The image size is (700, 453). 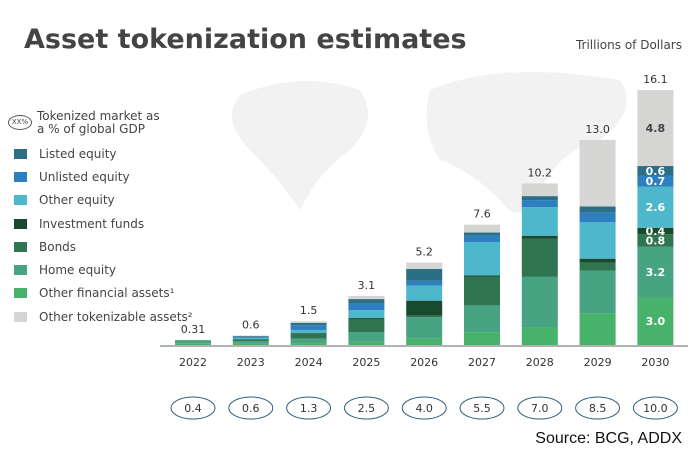 I want to click on segment-label: 3.0, so click(x=656, y=321).